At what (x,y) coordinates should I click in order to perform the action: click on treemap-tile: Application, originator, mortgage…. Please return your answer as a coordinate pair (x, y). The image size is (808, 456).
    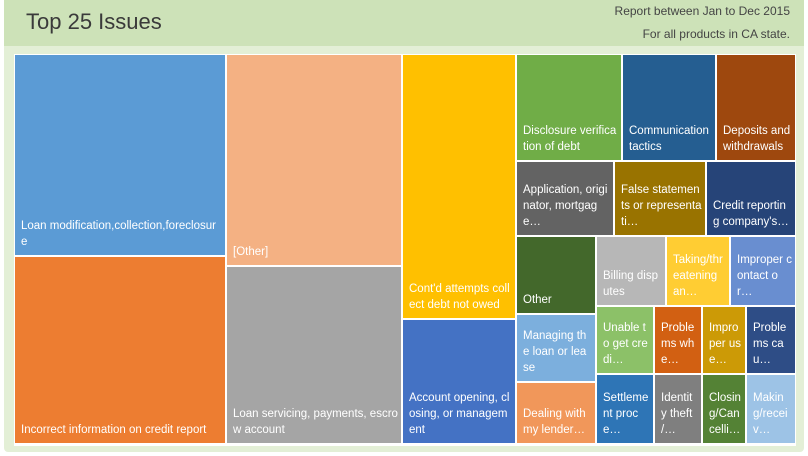
    Looking at the image, I should click on (565, 198).